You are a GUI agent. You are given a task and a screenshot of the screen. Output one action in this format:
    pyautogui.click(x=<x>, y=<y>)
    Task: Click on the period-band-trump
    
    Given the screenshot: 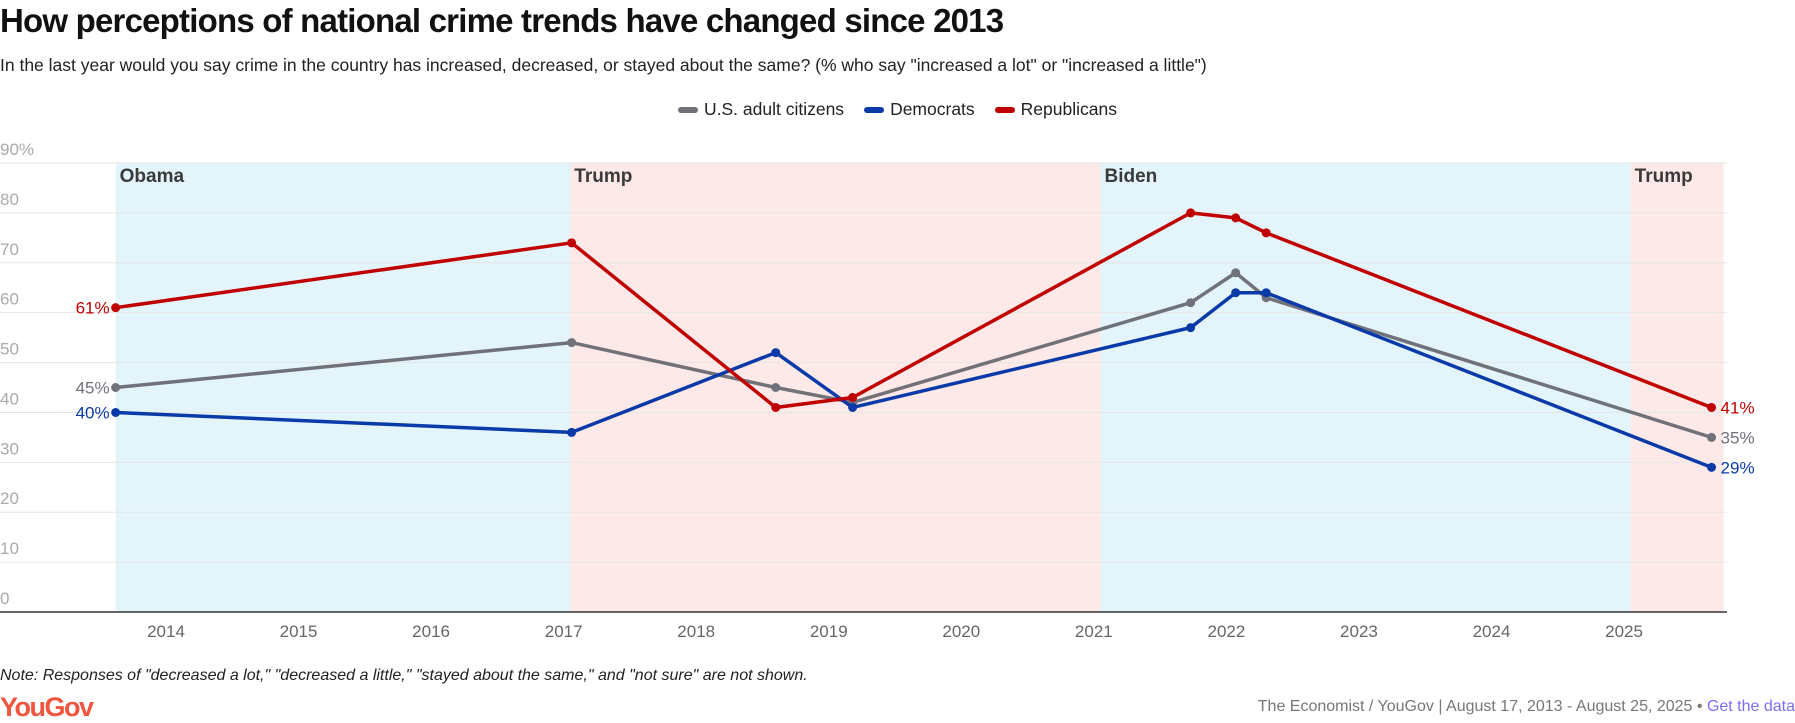 What is the action you would take?
    pyautogui.click(x=1677, y=387)
    